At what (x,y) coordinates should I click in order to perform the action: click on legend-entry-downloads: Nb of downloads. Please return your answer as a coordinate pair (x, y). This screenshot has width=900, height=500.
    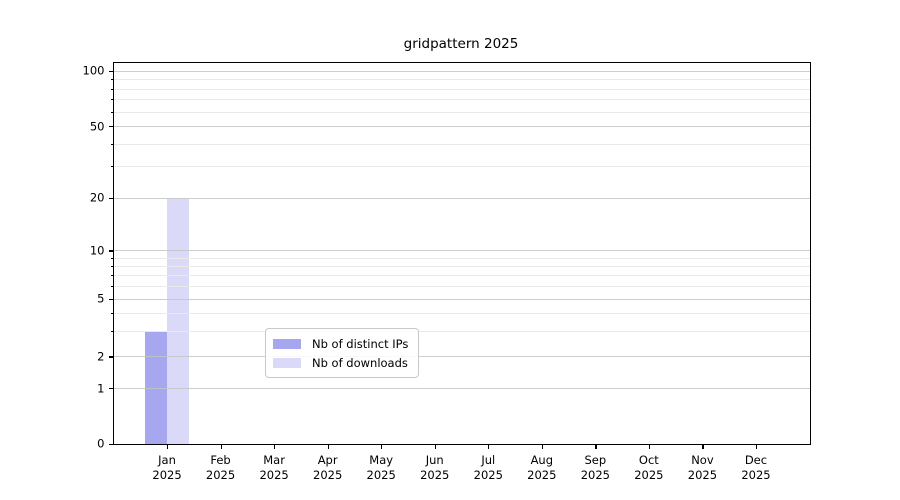
    Looking at the image, I should click on (340, 362).